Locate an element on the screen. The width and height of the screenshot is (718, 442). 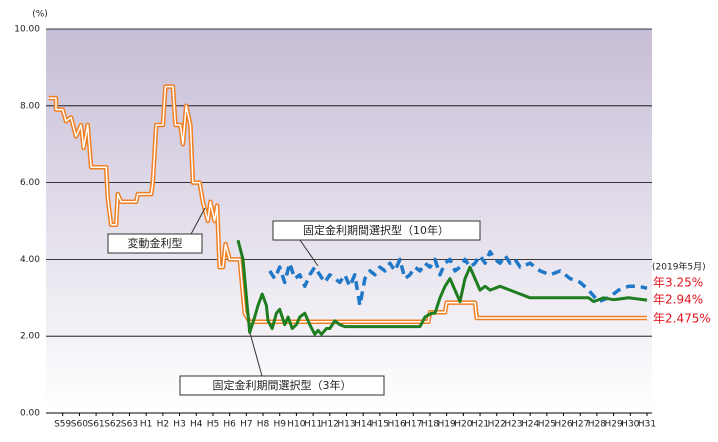
x-tick-label: S59 is located at coordinates (62, 425).